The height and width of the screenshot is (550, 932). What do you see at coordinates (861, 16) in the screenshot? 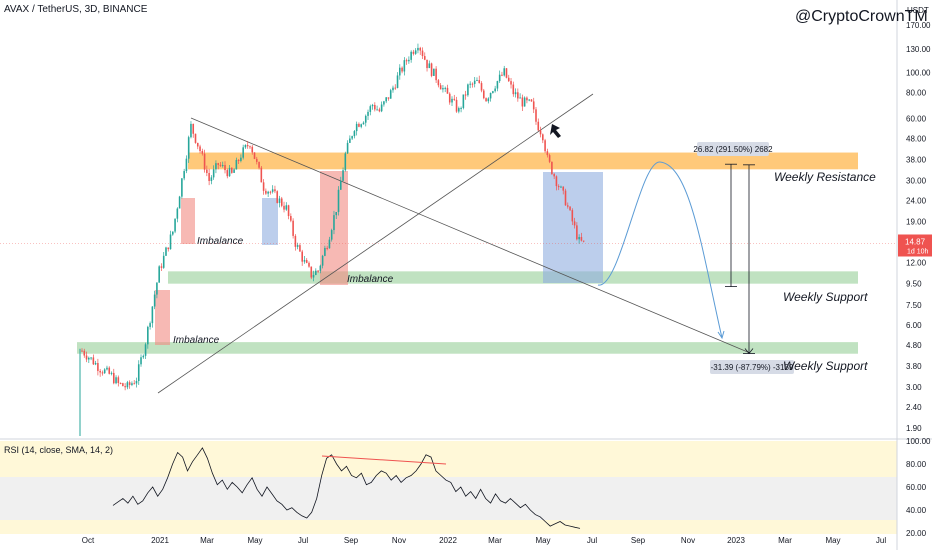
I see `brand-watermark: @CryptoCrownTM` at bounding box center [861, 16].